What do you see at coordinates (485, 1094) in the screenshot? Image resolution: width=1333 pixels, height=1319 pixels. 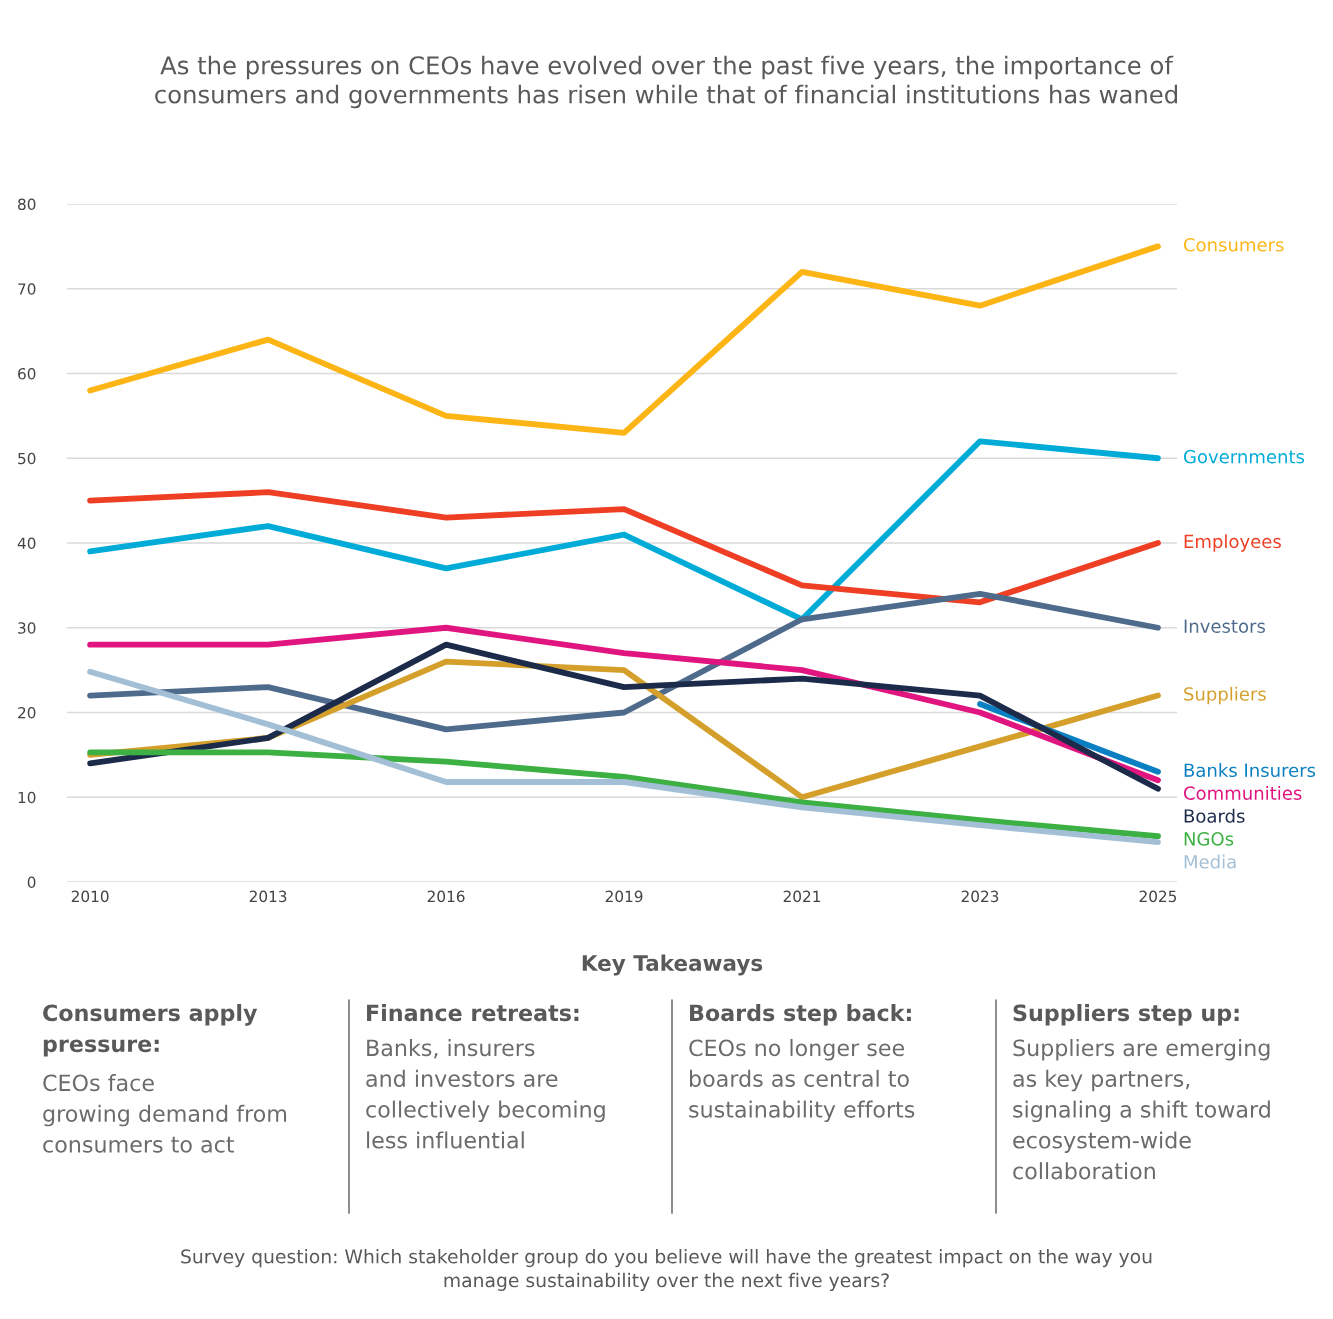 I see `text: Banks, insurers and investors are collectively becoming less influential` at bounding box center [485, 1094].